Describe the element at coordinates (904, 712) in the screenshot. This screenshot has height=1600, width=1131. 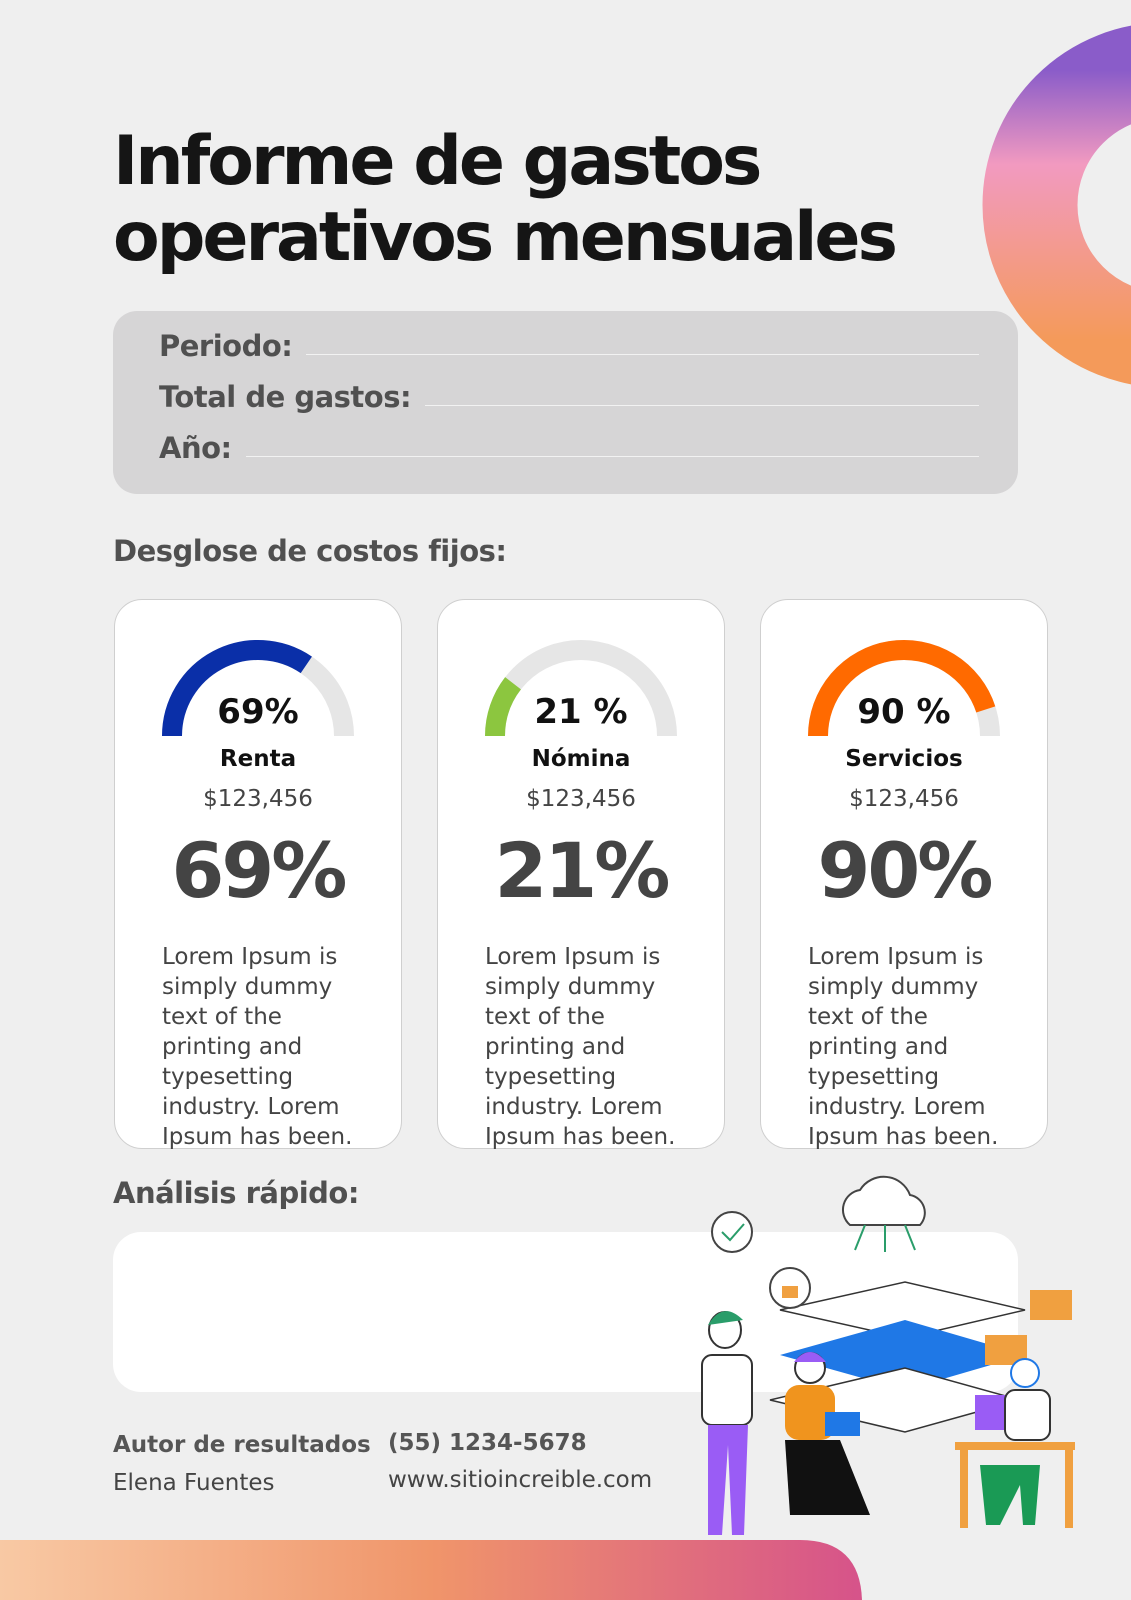
I see `gauge-label: 90 %` at that location.